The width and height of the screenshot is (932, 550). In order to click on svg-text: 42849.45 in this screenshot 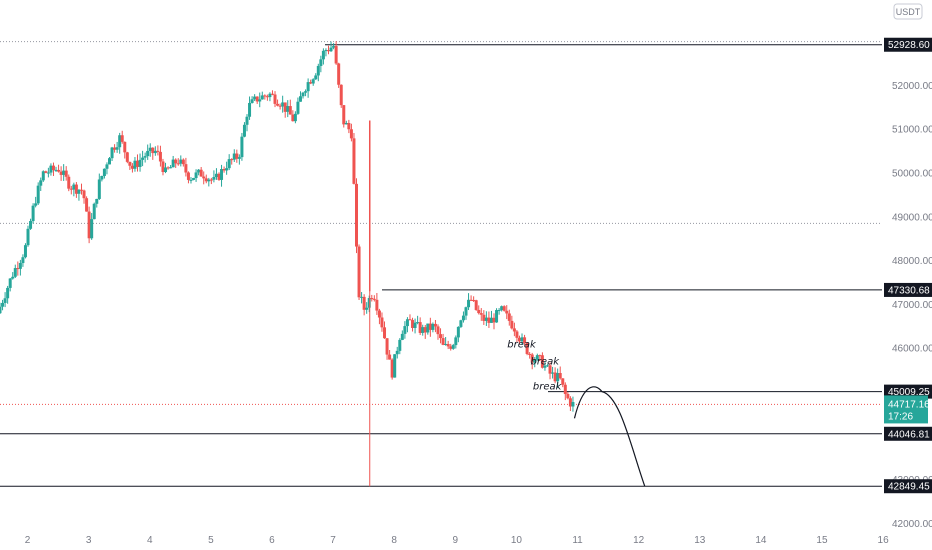, I will do `click(909, 487)`.